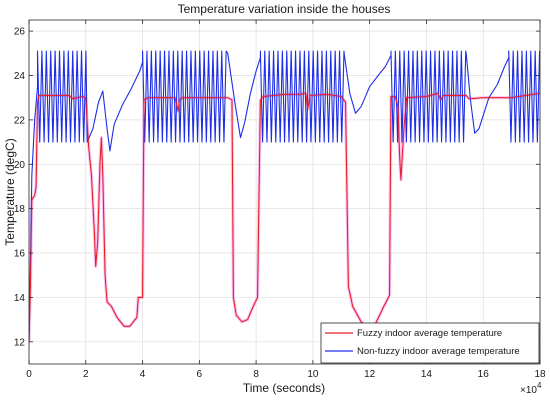 The height and width of the screenshot is (406, 550). I want to click on y-tick-label: 24, so click(20, 76).